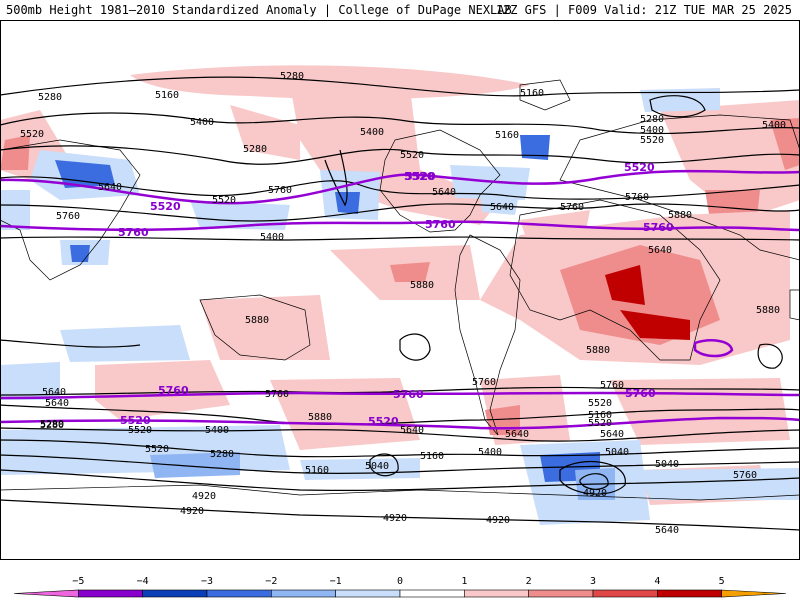  Describe the element at coordinates (529, 581) in the screenshot. I see `colorbar-tick-label: 2` at that location.